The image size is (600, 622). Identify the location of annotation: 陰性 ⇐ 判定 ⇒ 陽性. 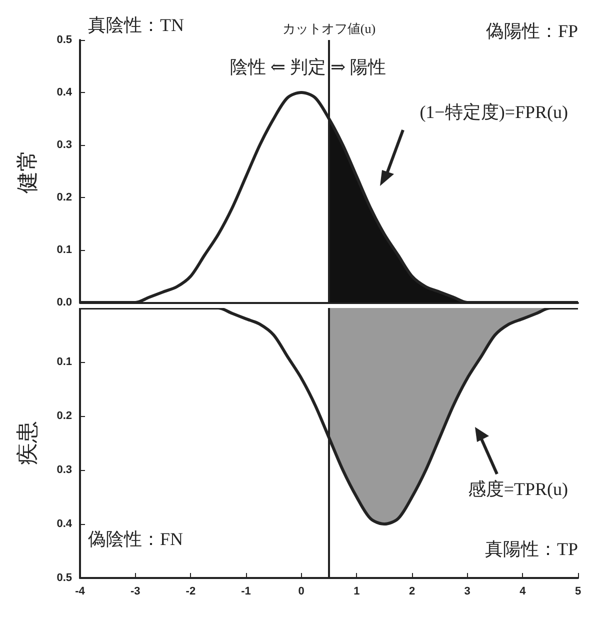
(308, 67).